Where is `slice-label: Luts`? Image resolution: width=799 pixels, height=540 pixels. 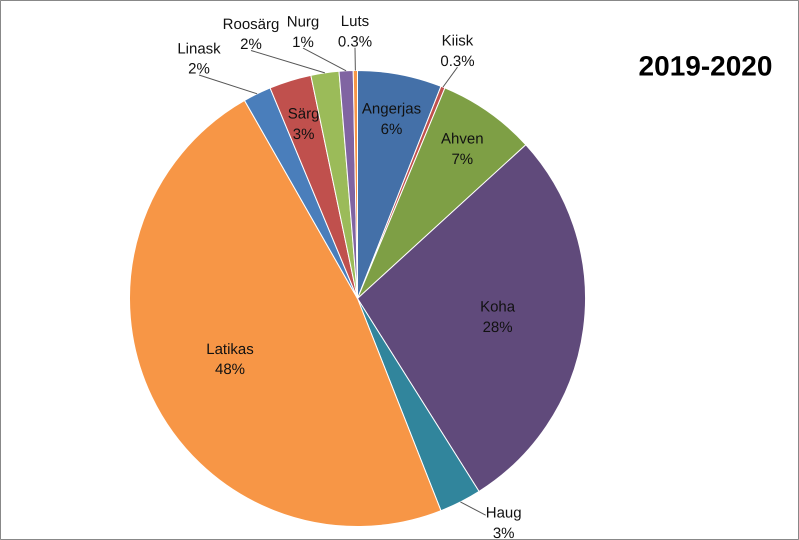 slice-label: Luts is located at coordinates (355, 21).